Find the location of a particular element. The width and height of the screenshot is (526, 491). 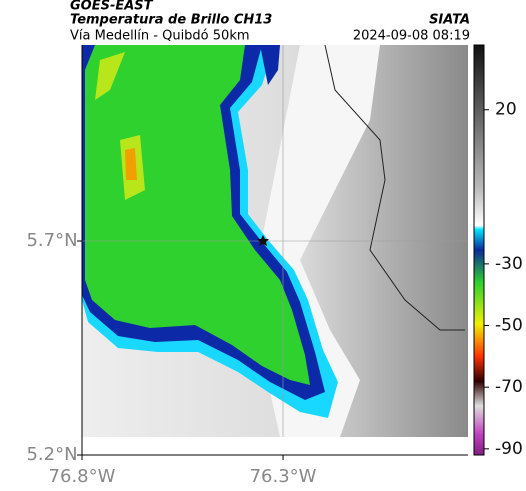

title: Temperatura de Brillo CH13 is located at coordinates (171, 20).